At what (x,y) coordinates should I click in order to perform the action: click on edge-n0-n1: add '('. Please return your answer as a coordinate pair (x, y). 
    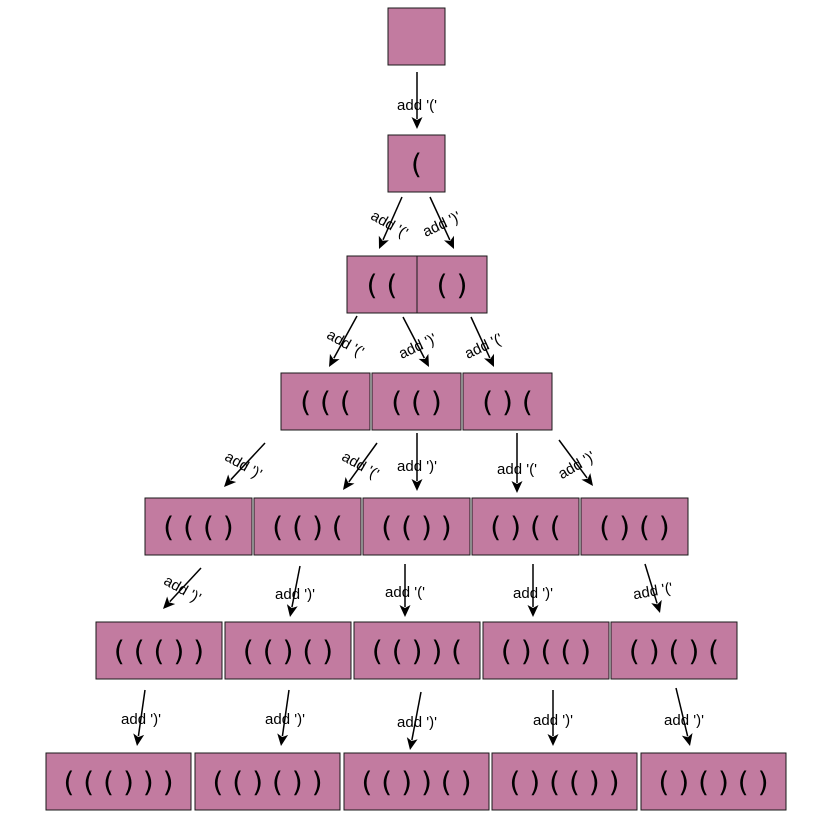
    Looking at the image, I should click on (417, 100).